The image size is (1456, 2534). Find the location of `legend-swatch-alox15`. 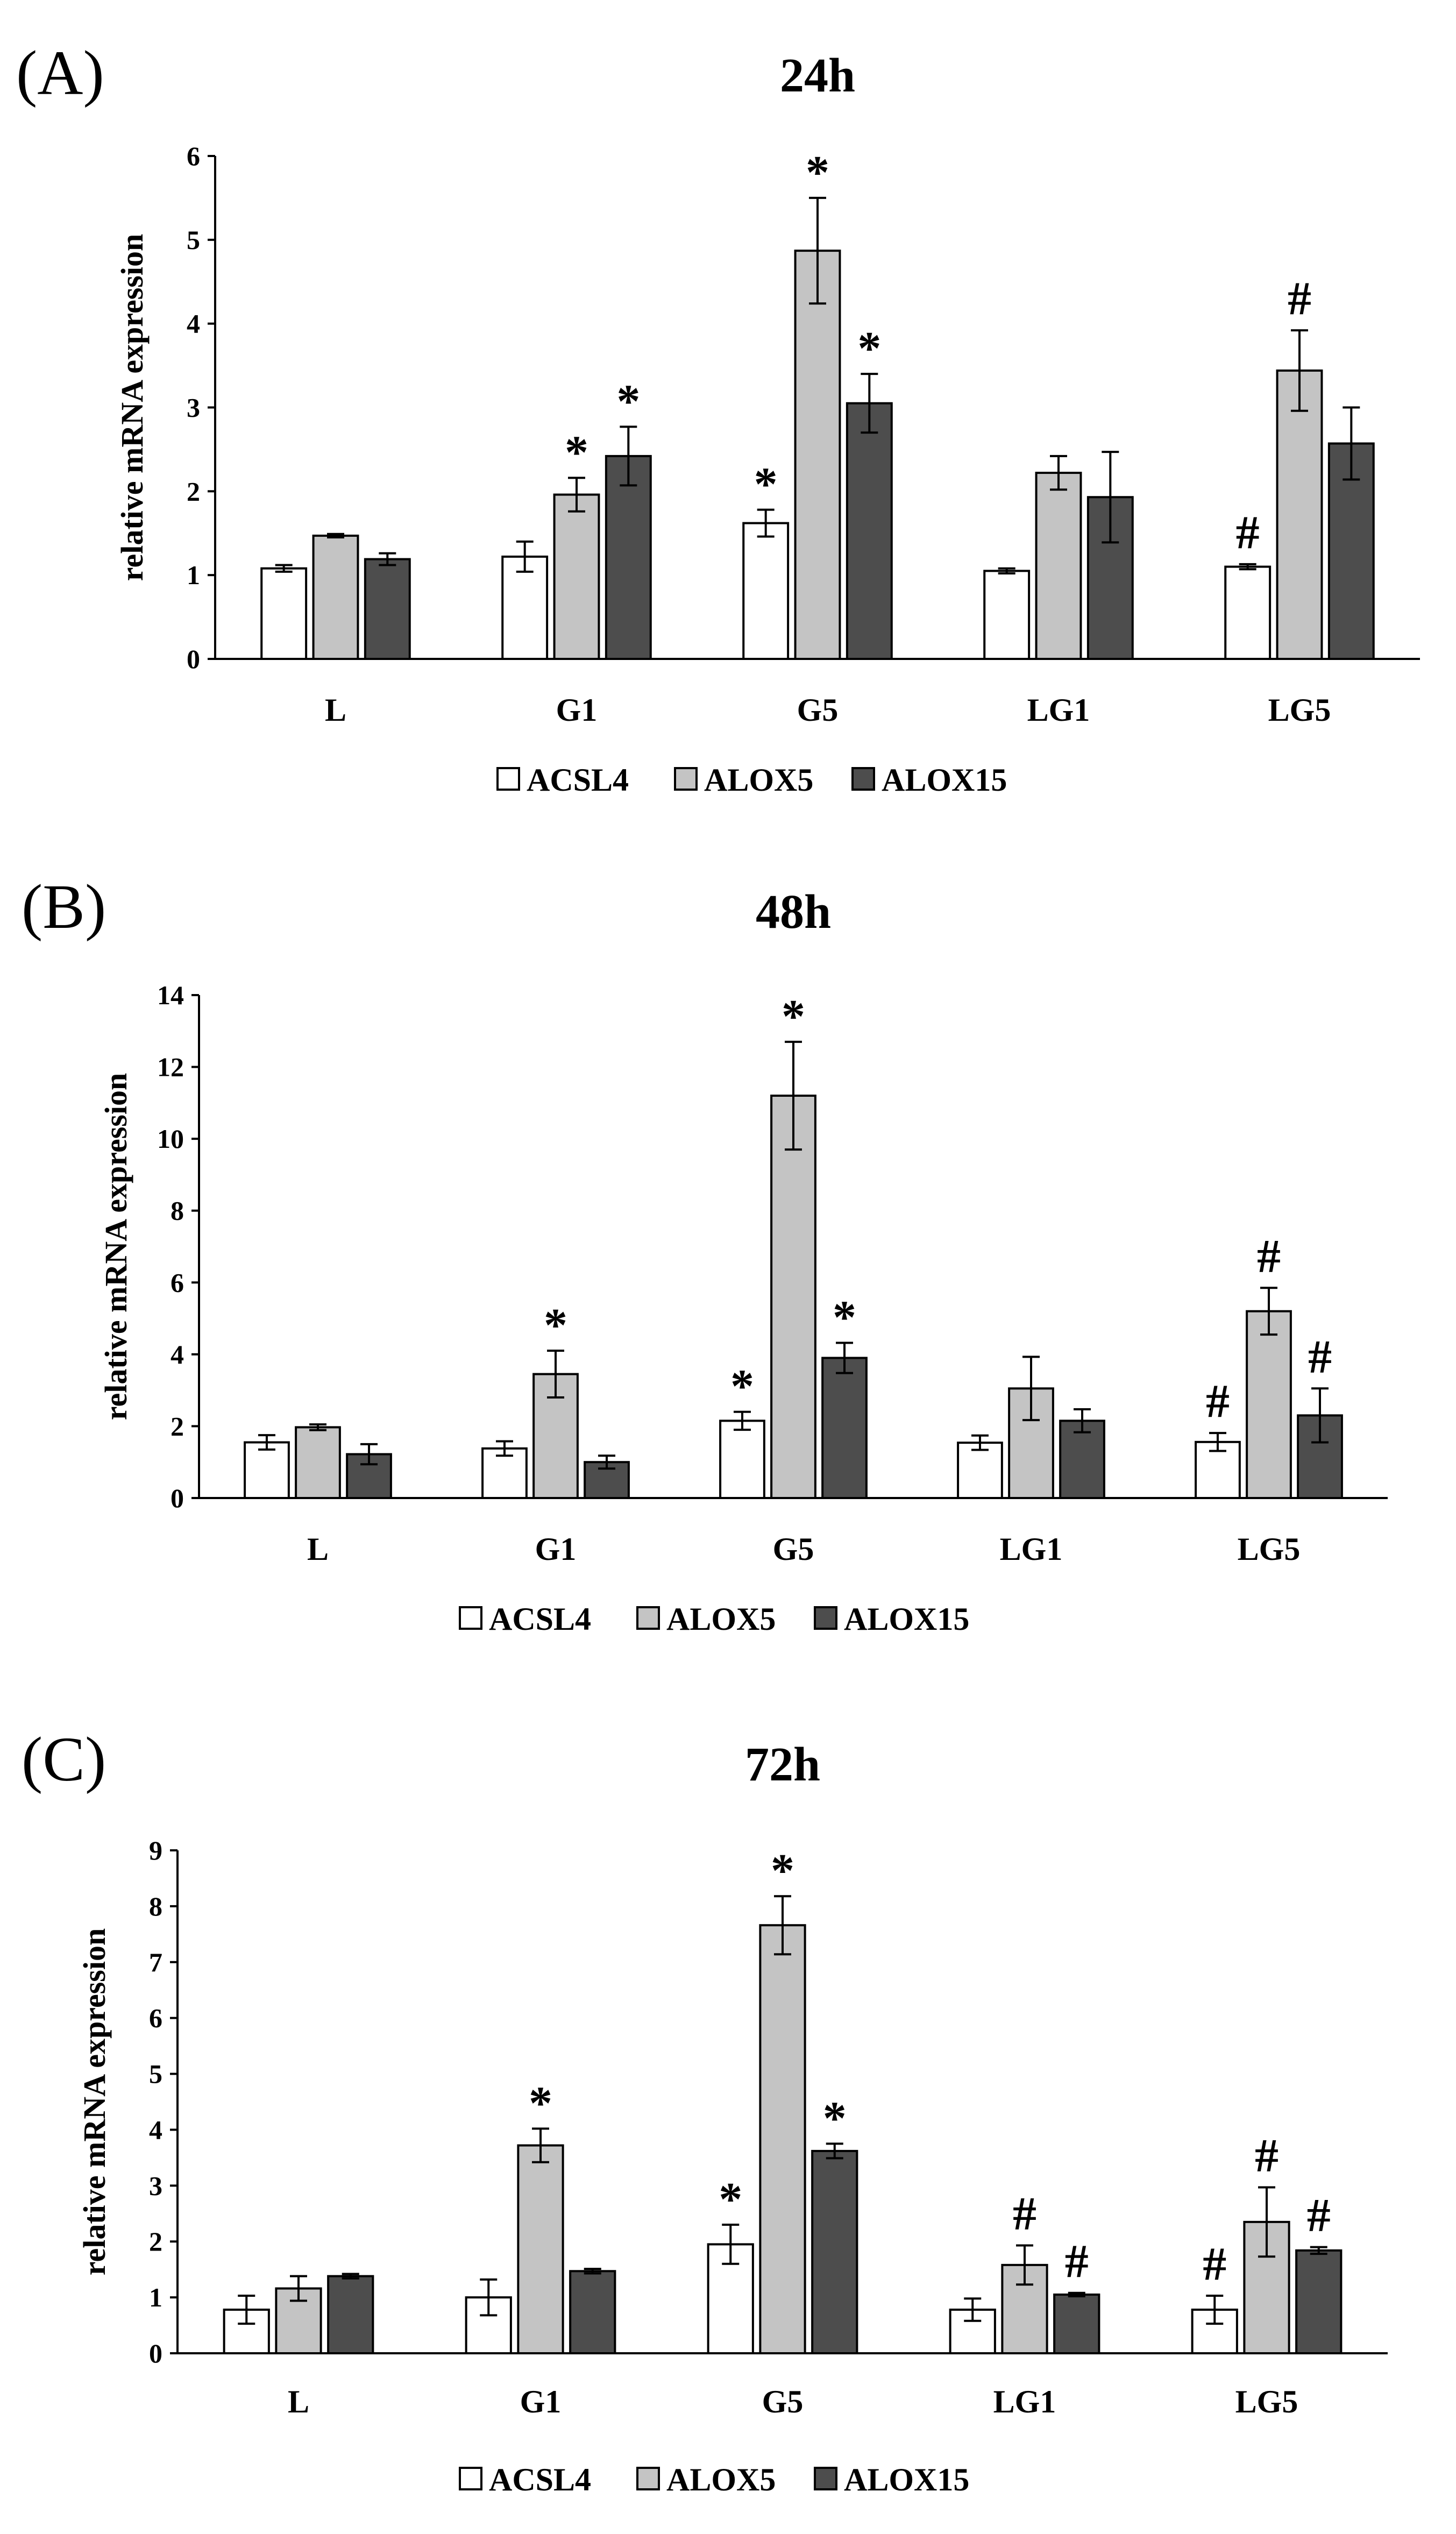

legend-swatch-alox15 is located at coordinates (825, 1618).